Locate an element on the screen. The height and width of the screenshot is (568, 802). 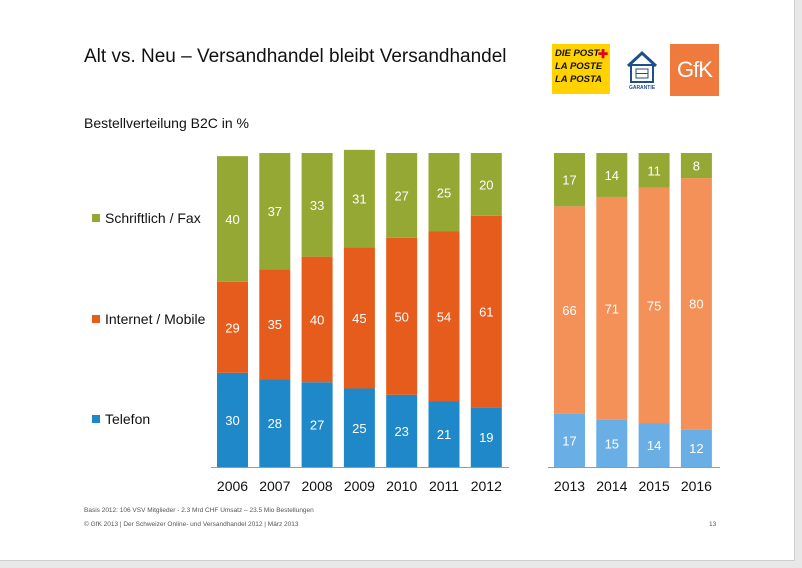
bar-segment-internet-mobile-2006 is located at coordinates (232, 327).